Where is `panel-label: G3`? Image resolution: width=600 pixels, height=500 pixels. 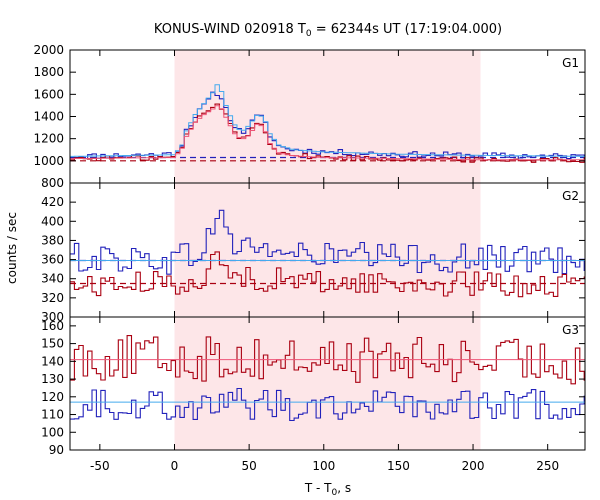
panel-label: G3 is located at coordinates (570, 330).